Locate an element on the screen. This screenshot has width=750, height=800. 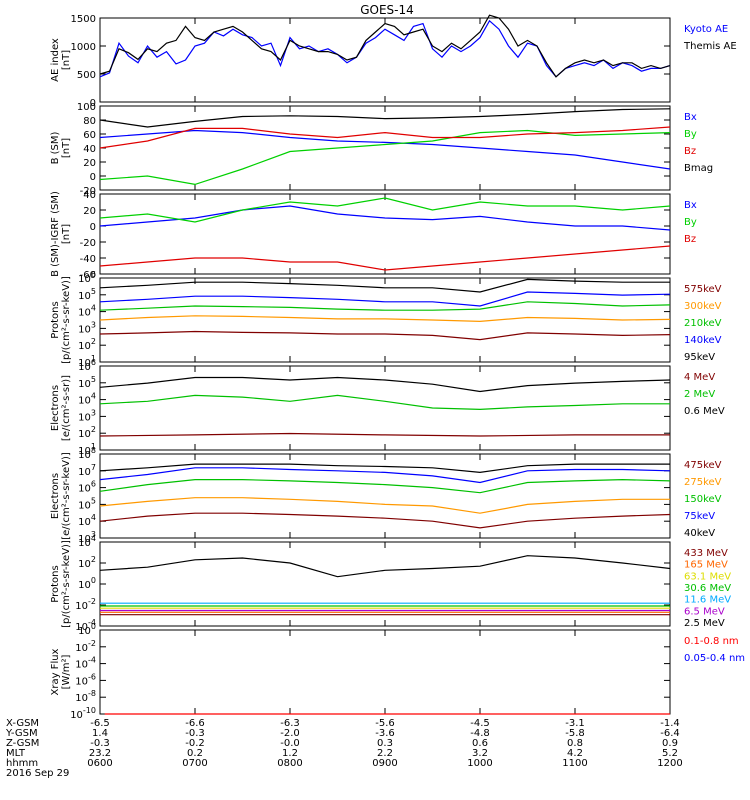
panel-3: -60 -40 -20 0 20 40 B (SM)-IGRF (SM) [nT] Bx By Bz is located at coordinates (373, 235).